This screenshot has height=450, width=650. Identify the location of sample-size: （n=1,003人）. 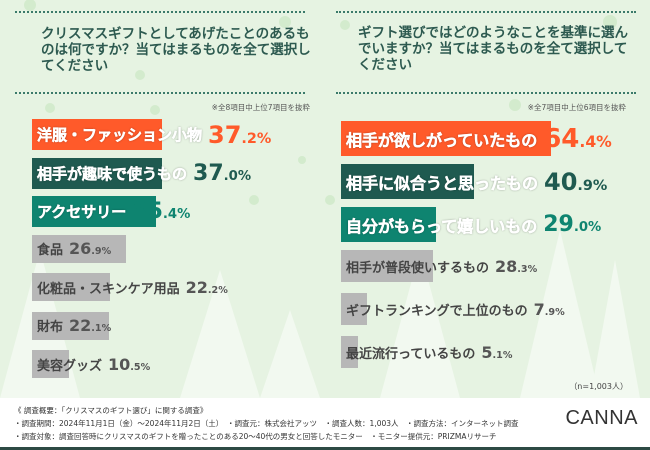
(598, 386).